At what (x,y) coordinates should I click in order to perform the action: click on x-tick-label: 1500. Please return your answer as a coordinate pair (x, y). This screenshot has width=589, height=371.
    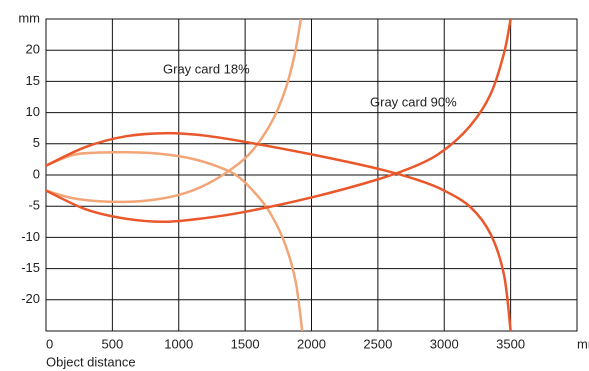
    Looking at the image, I should click on (245, 343).